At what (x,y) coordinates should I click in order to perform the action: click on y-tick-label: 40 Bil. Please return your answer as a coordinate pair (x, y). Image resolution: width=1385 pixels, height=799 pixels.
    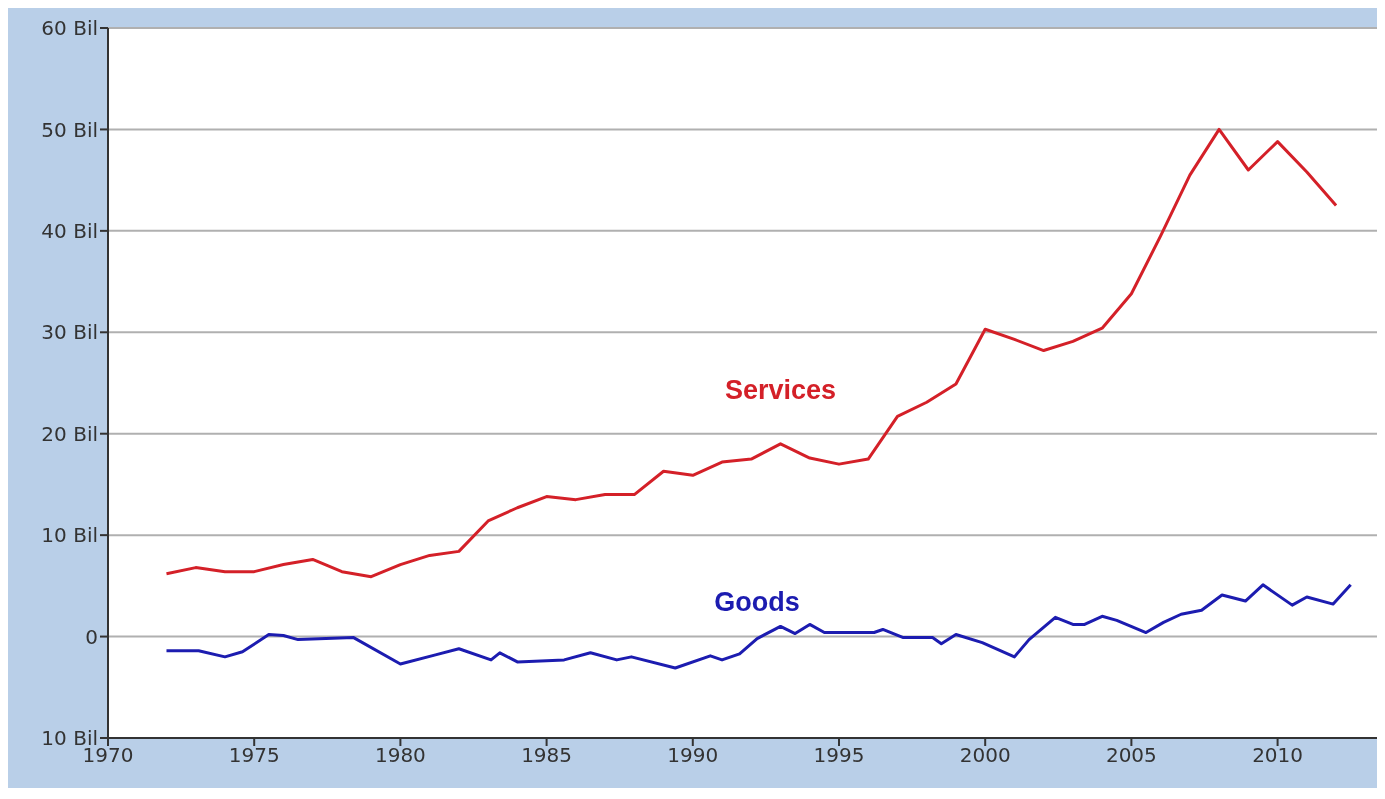
    Looking at the image, I should click on (69, 230).